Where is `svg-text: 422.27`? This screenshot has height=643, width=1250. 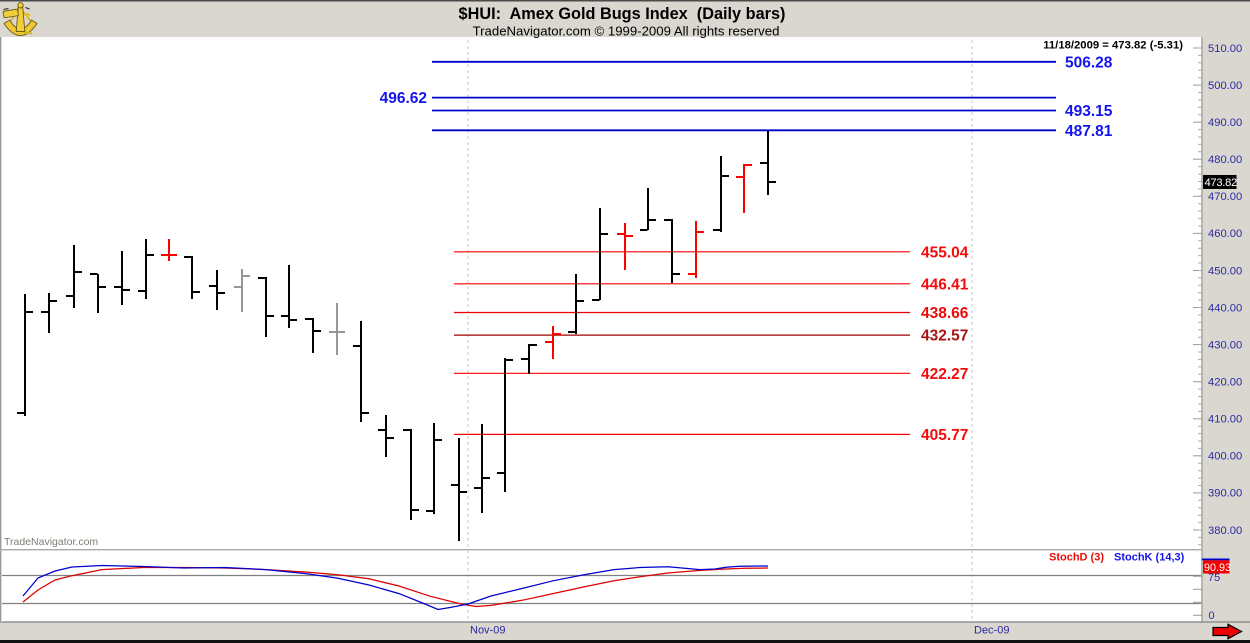 svg-text: 422.27 is located at coordinates (944, 374).